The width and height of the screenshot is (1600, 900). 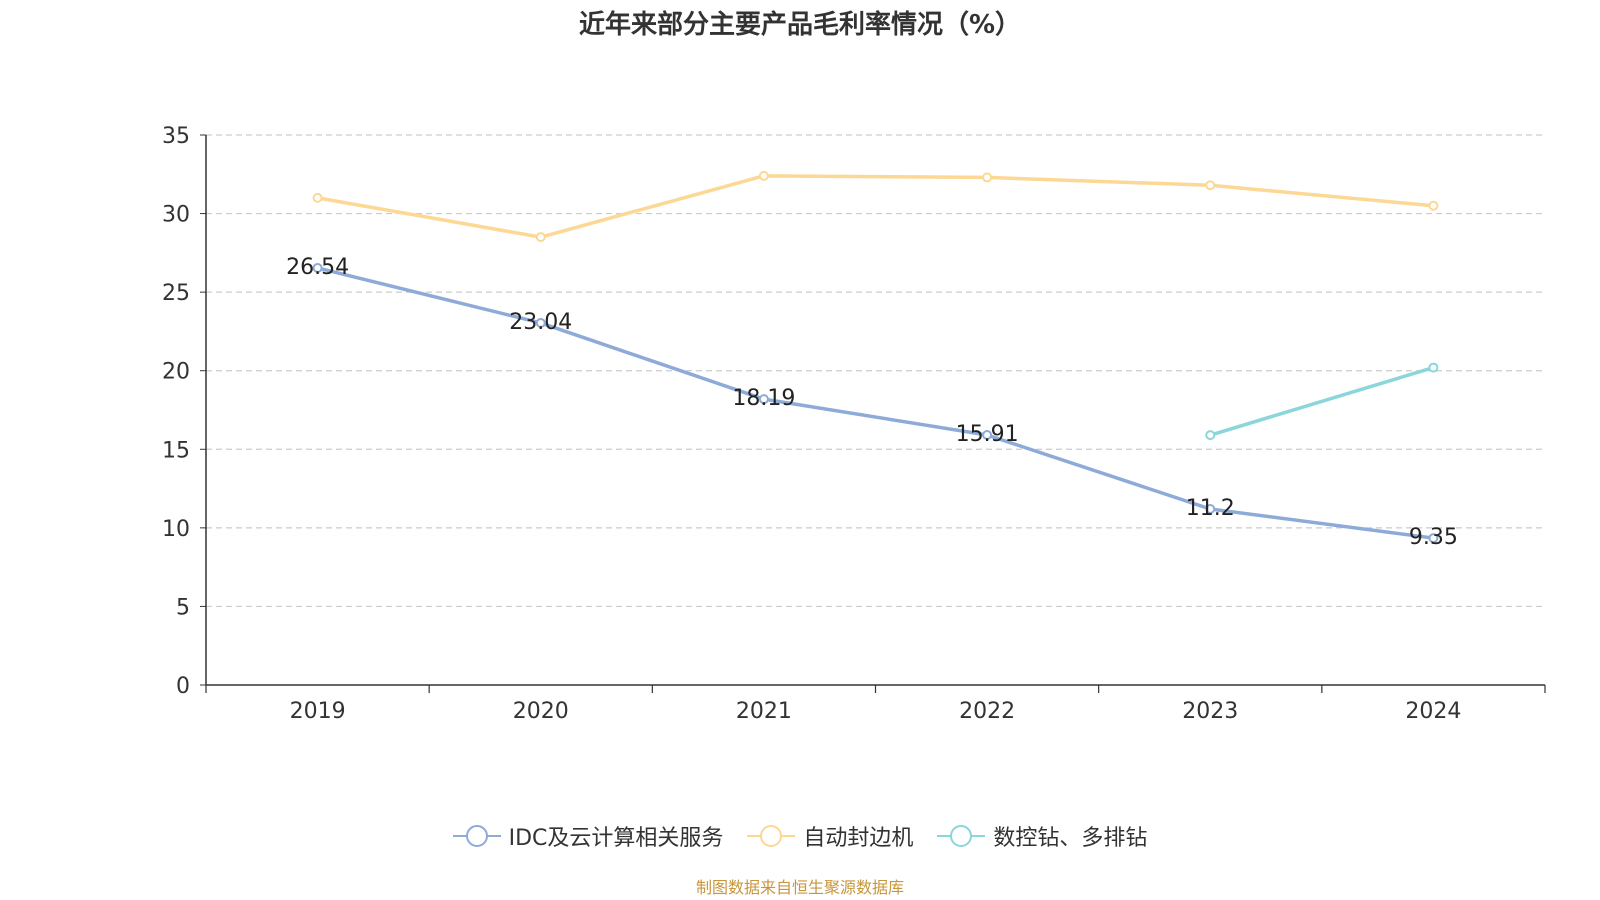 I want to click on y-tick-label: 10, so click(x=176, y=529).